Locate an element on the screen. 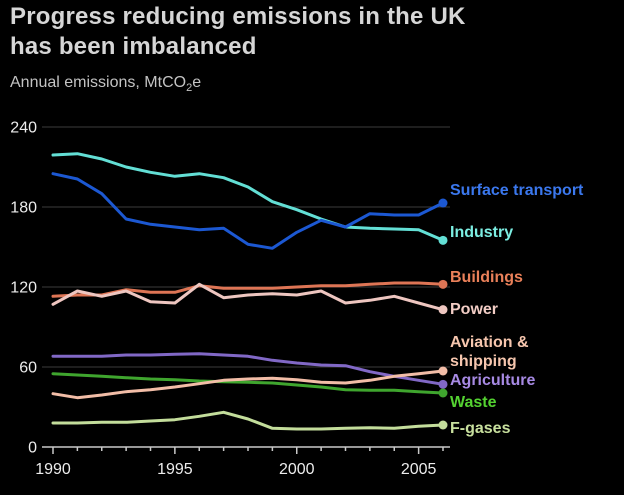  series-endpoint-power is located at coordinates (443, 310).